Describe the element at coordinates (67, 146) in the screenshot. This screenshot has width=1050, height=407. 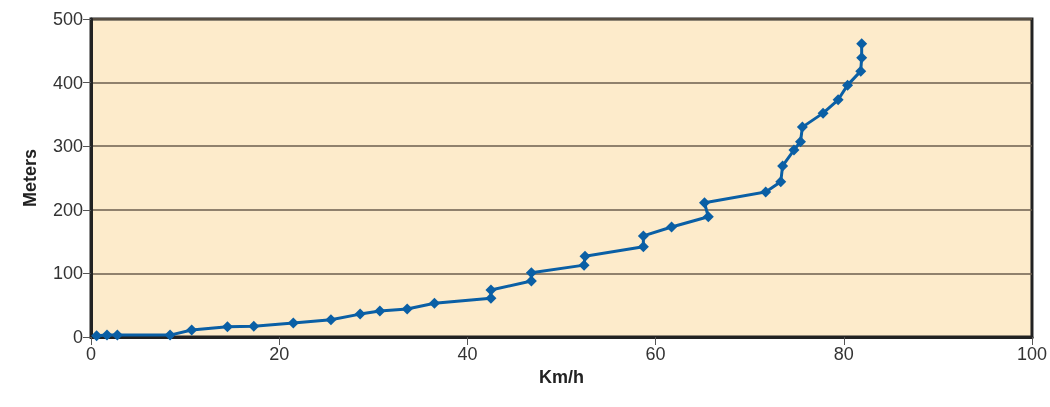
I see `y-tick-label: 300` at that location.